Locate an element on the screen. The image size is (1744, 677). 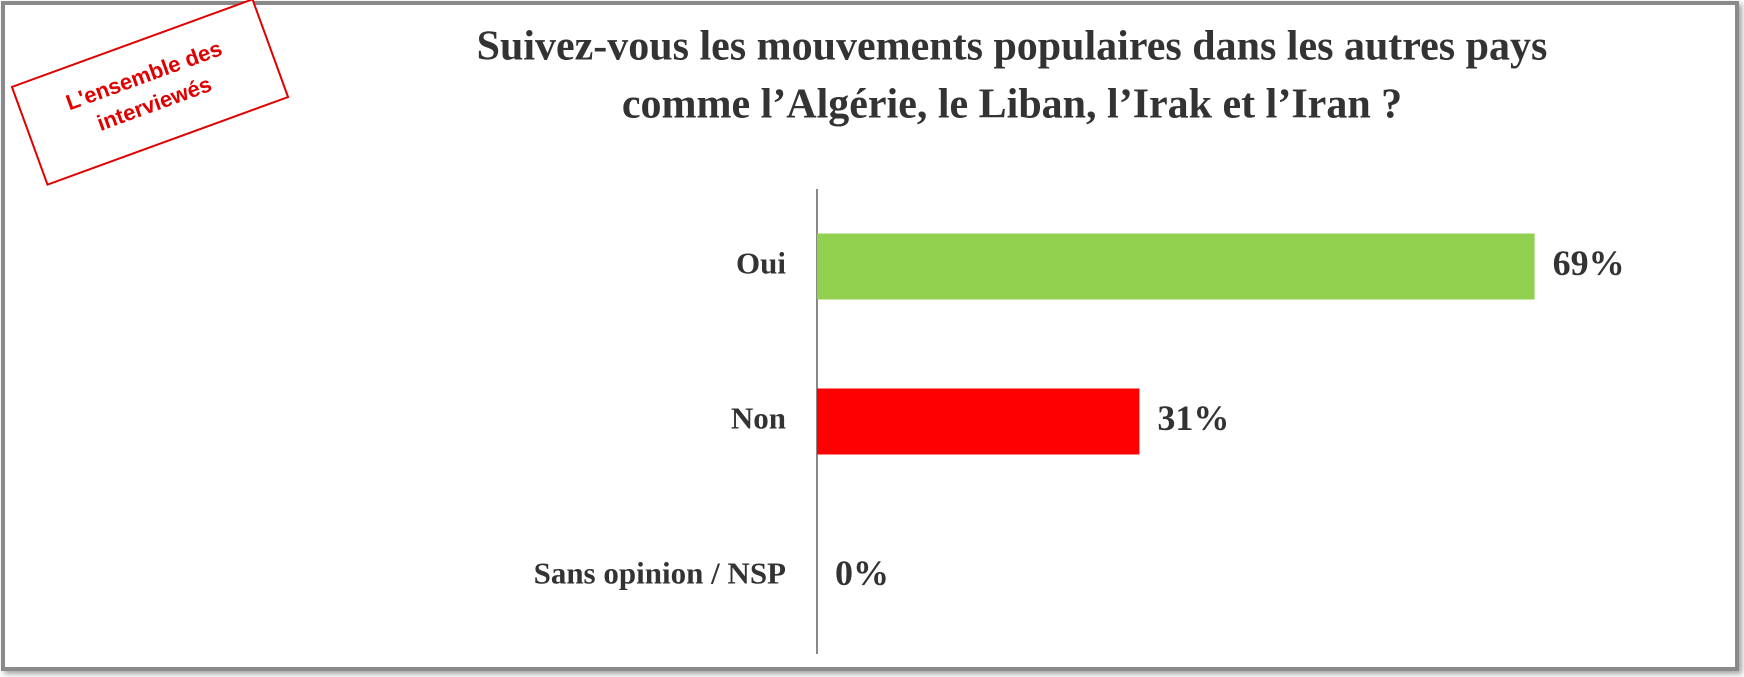
value-label: 69% is located at coordinates (1589, 263).